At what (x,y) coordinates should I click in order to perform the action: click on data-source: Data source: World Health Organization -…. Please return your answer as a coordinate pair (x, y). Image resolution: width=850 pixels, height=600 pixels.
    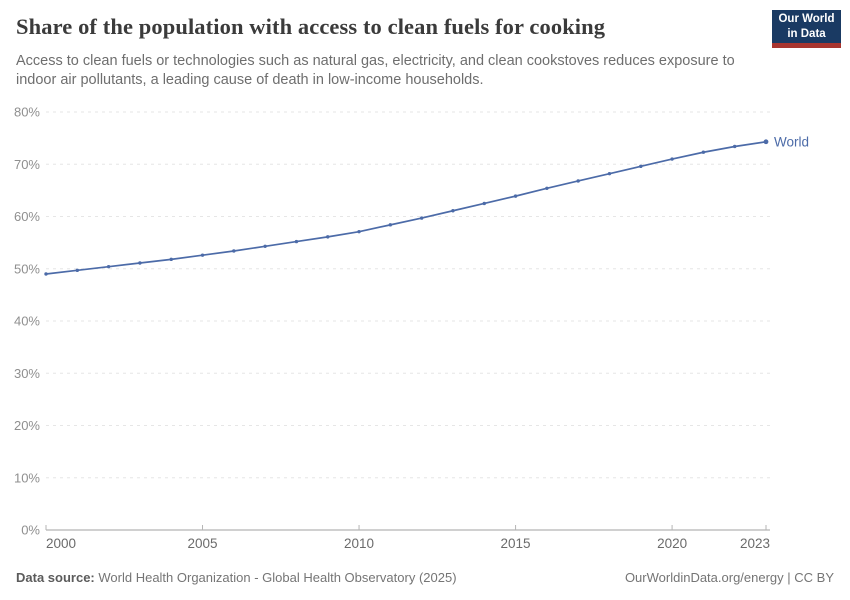
    Looking at the image, I should click on (236, 577).